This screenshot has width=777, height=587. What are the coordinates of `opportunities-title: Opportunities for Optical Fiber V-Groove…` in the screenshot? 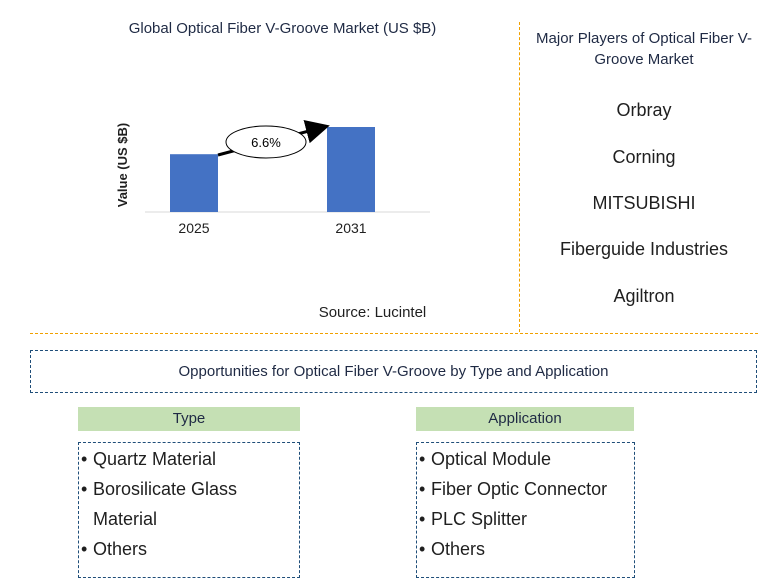 It's located at (393, 371).